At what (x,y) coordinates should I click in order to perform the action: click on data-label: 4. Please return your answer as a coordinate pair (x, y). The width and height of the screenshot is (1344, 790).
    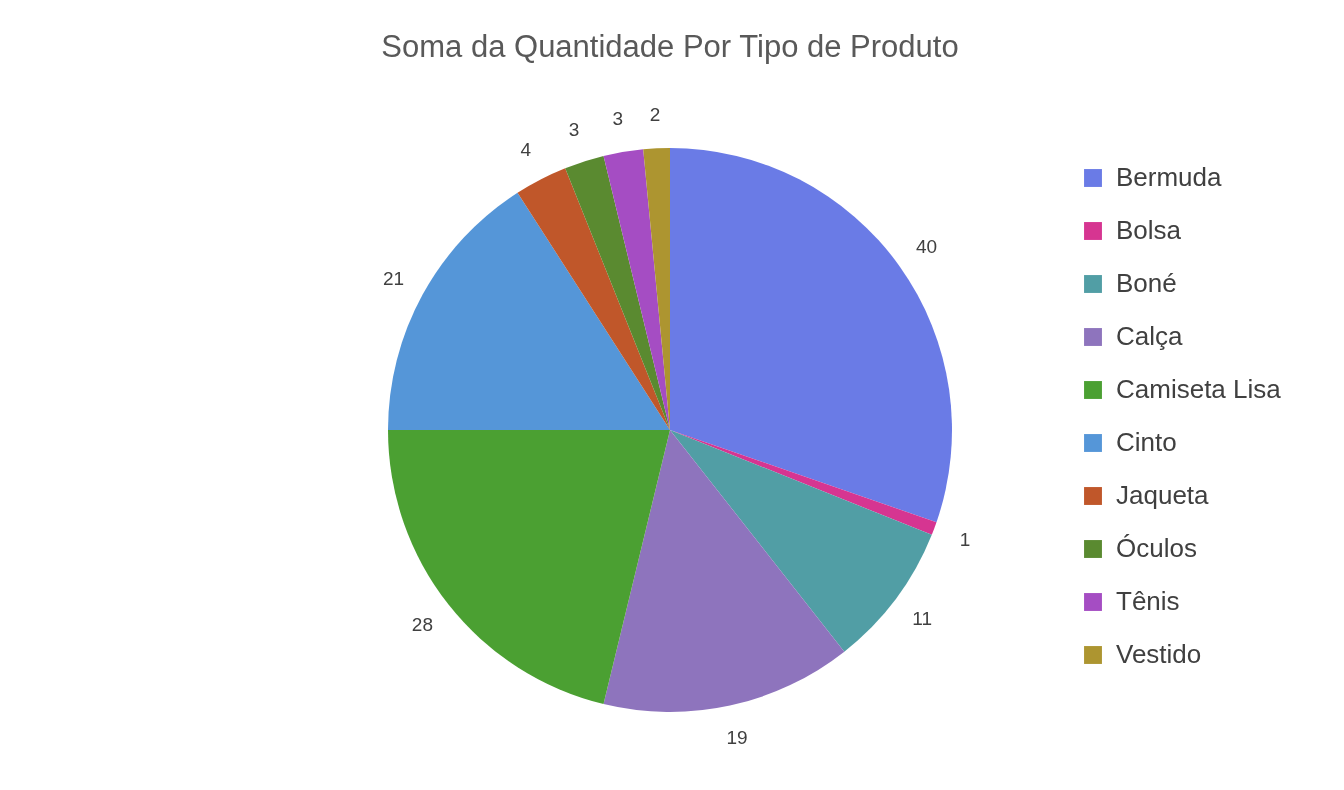
    Looking at the image, I should click on (526, 150).